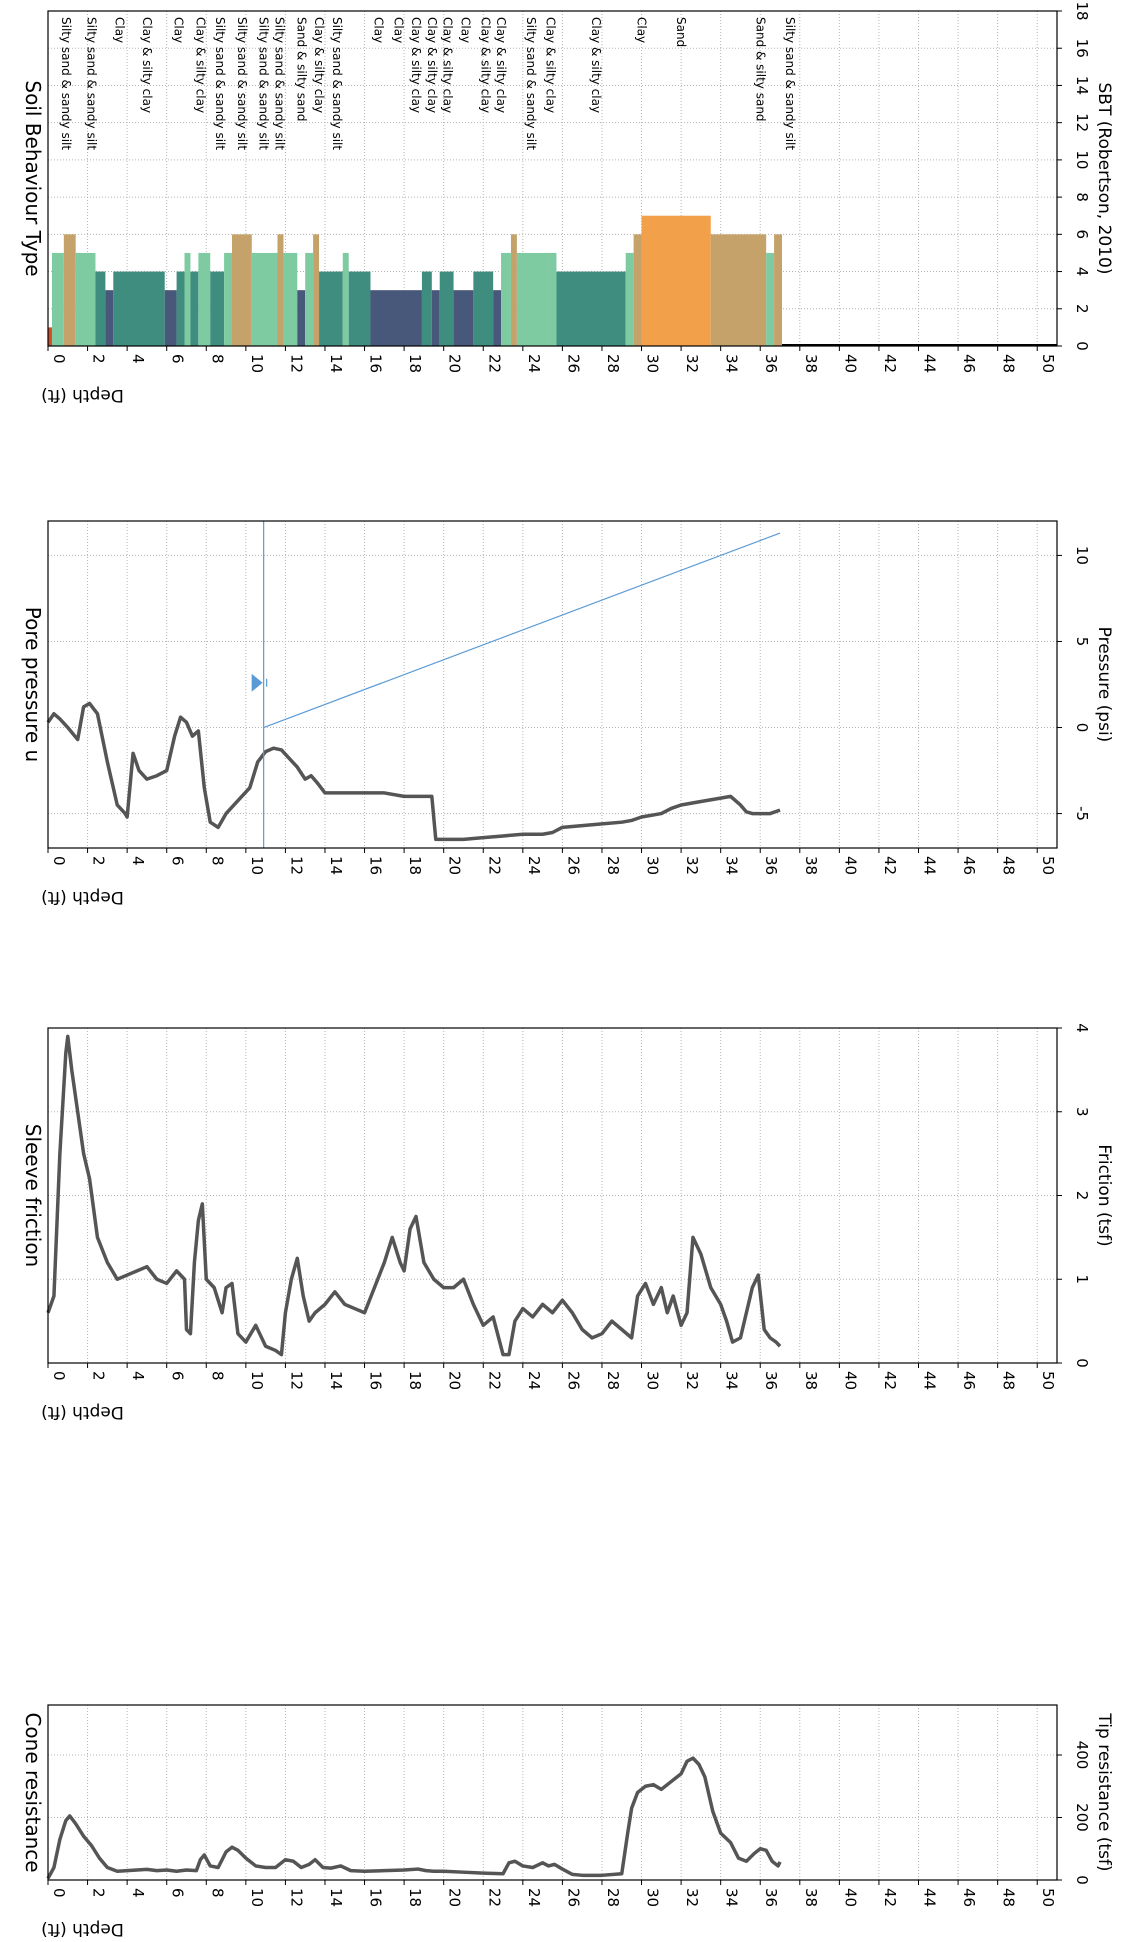 Image resolution: width=1137 pixels, height=1942 pixels. Describe the element at coordinates (1104, 685) in the screenshot. I see `value-axis-label: Pressure (psi)` at that location.